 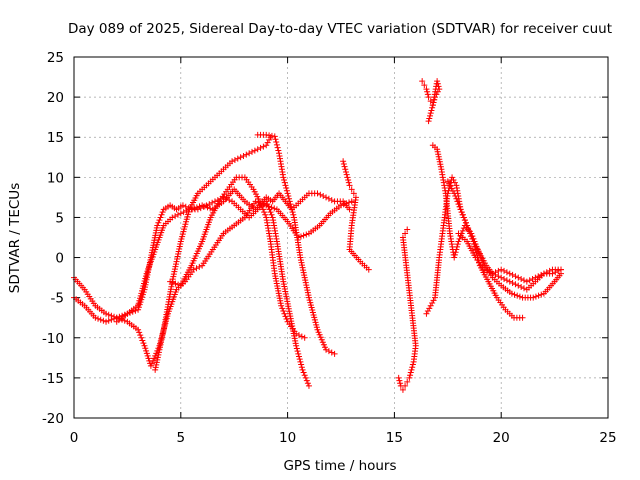 What do you see at coordinates (59, 218) in the screenshot?
I see `y-tick-label: 5` at bounding box center [59, 218].